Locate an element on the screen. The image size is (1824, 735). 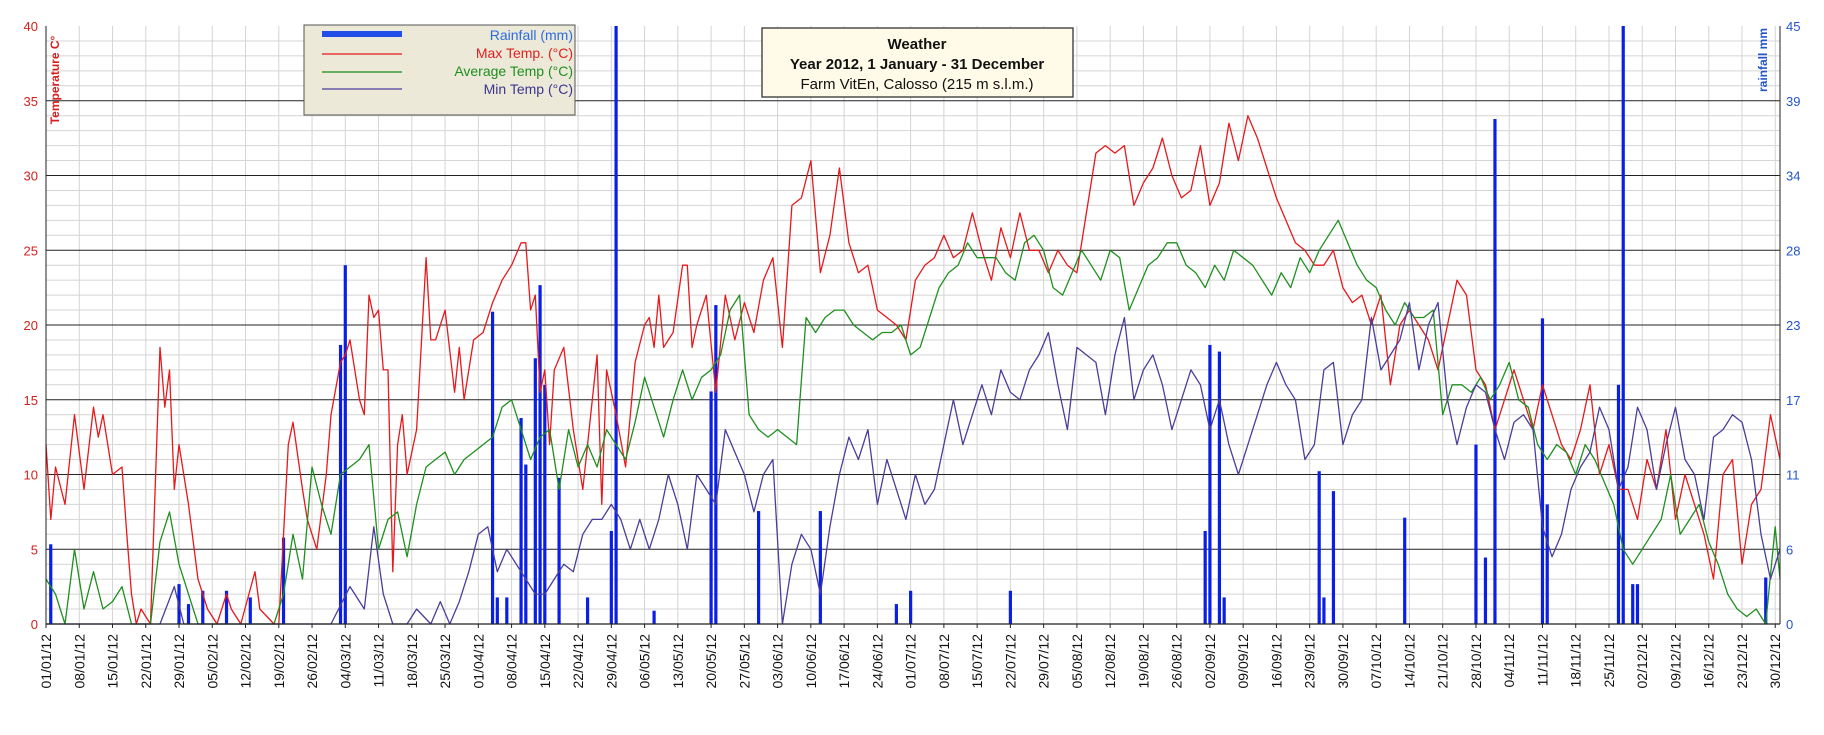
legend-label-avg: Average Temp (°C) is located at coordinates (513, 71).